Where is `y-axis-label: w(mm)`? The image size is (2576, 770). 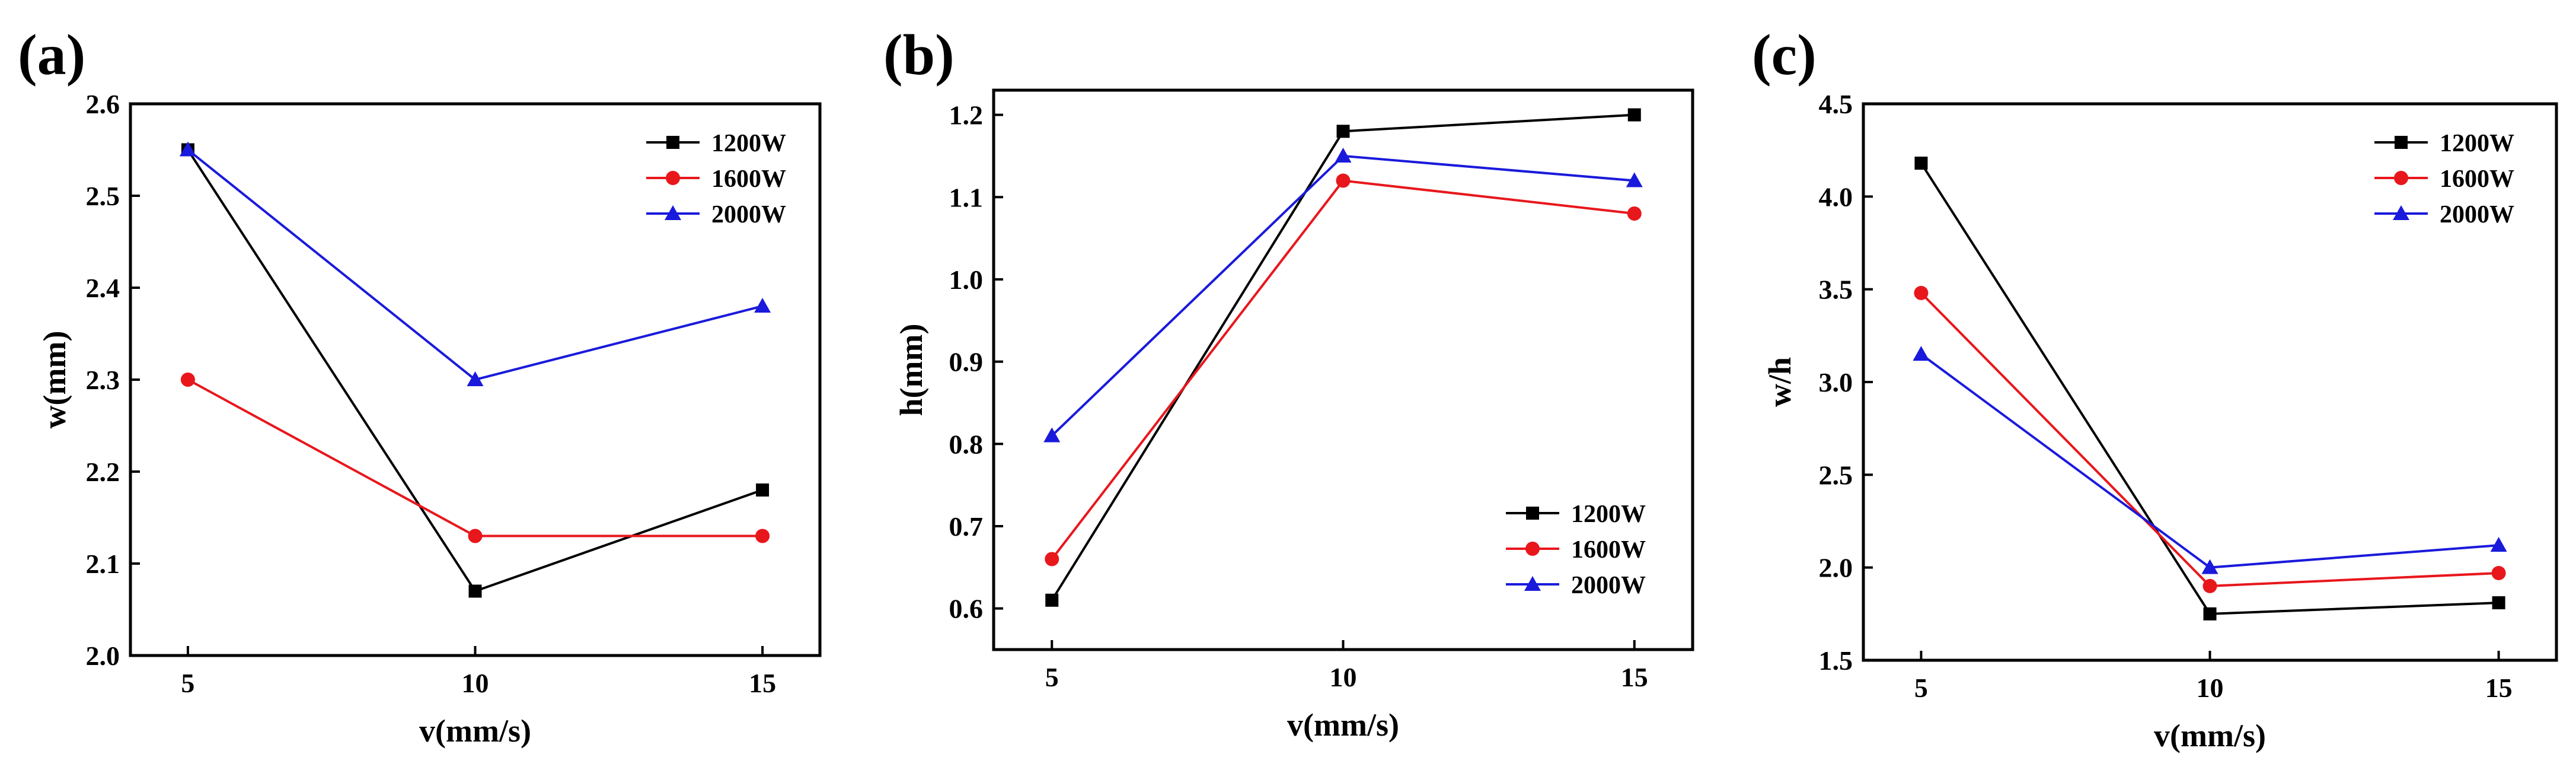
y-axis-label: w(mm) is located at coordinates (54, 380).